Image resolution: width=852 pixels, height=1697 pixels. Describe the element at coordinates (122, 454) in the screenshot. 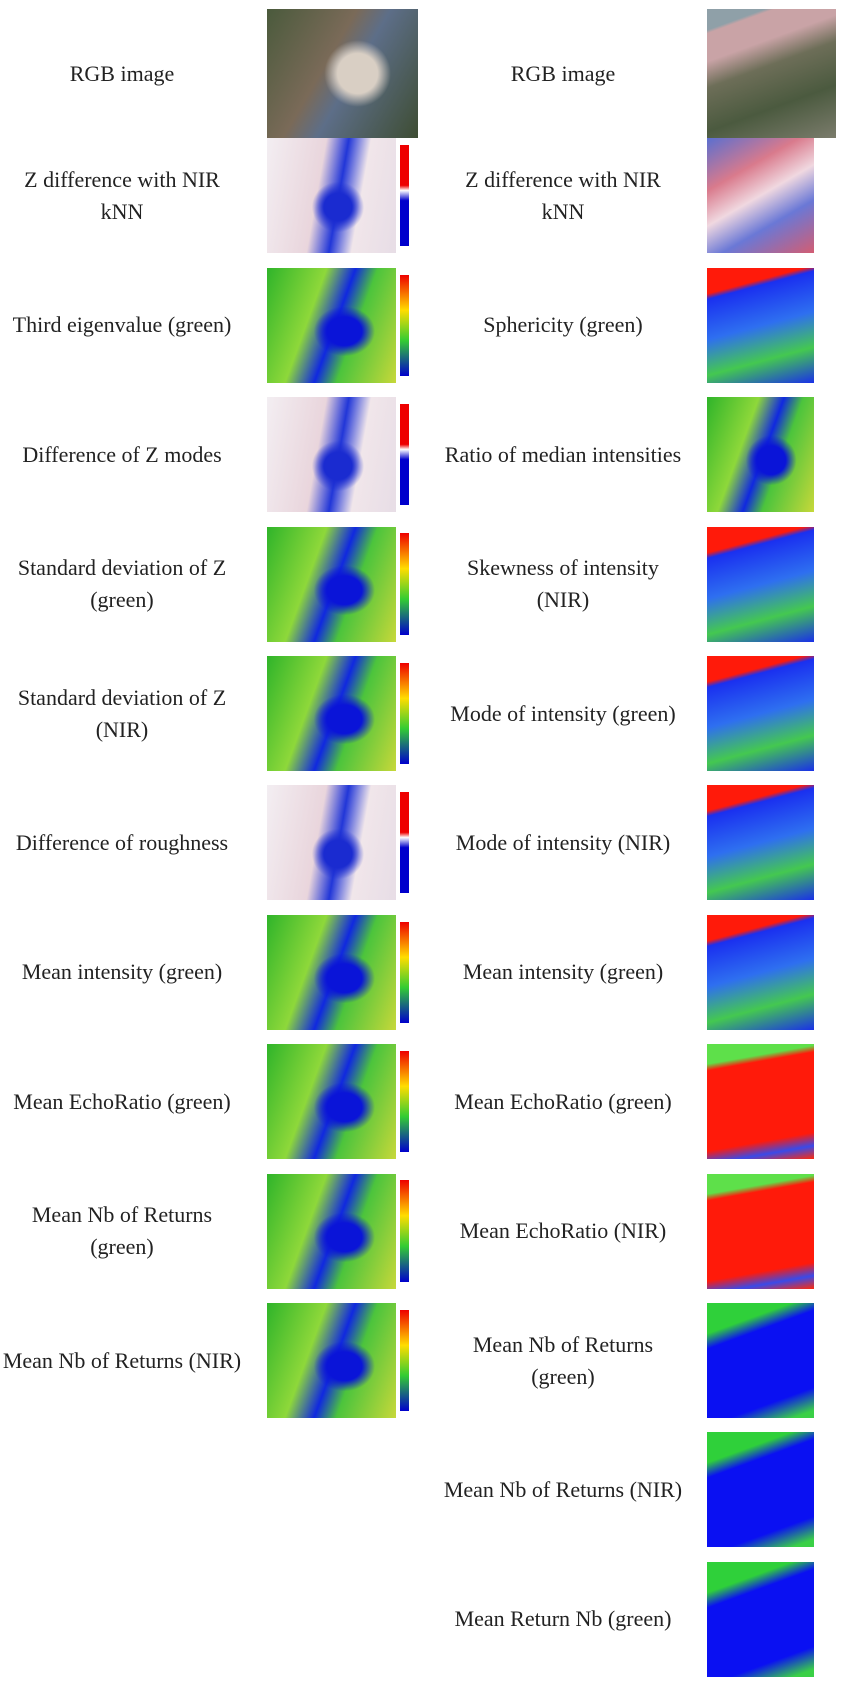

I see `row-label: Difference of Z modes` at that location.